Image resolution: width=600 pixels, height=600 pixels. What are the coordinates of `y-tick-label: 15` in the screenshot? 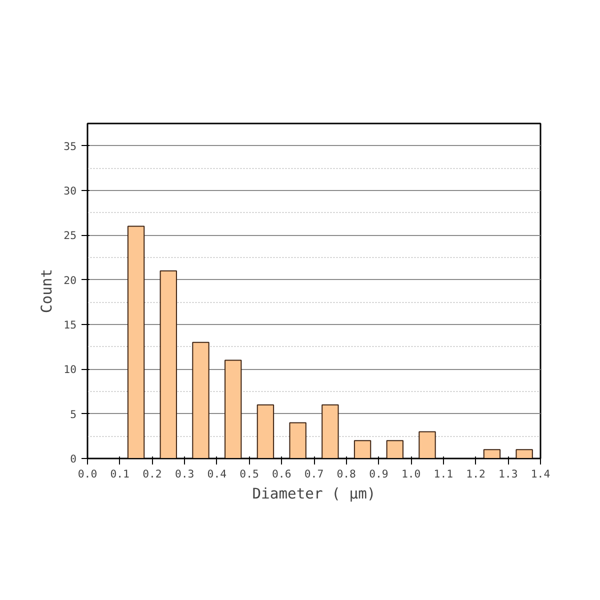 It's located at (70, 325).